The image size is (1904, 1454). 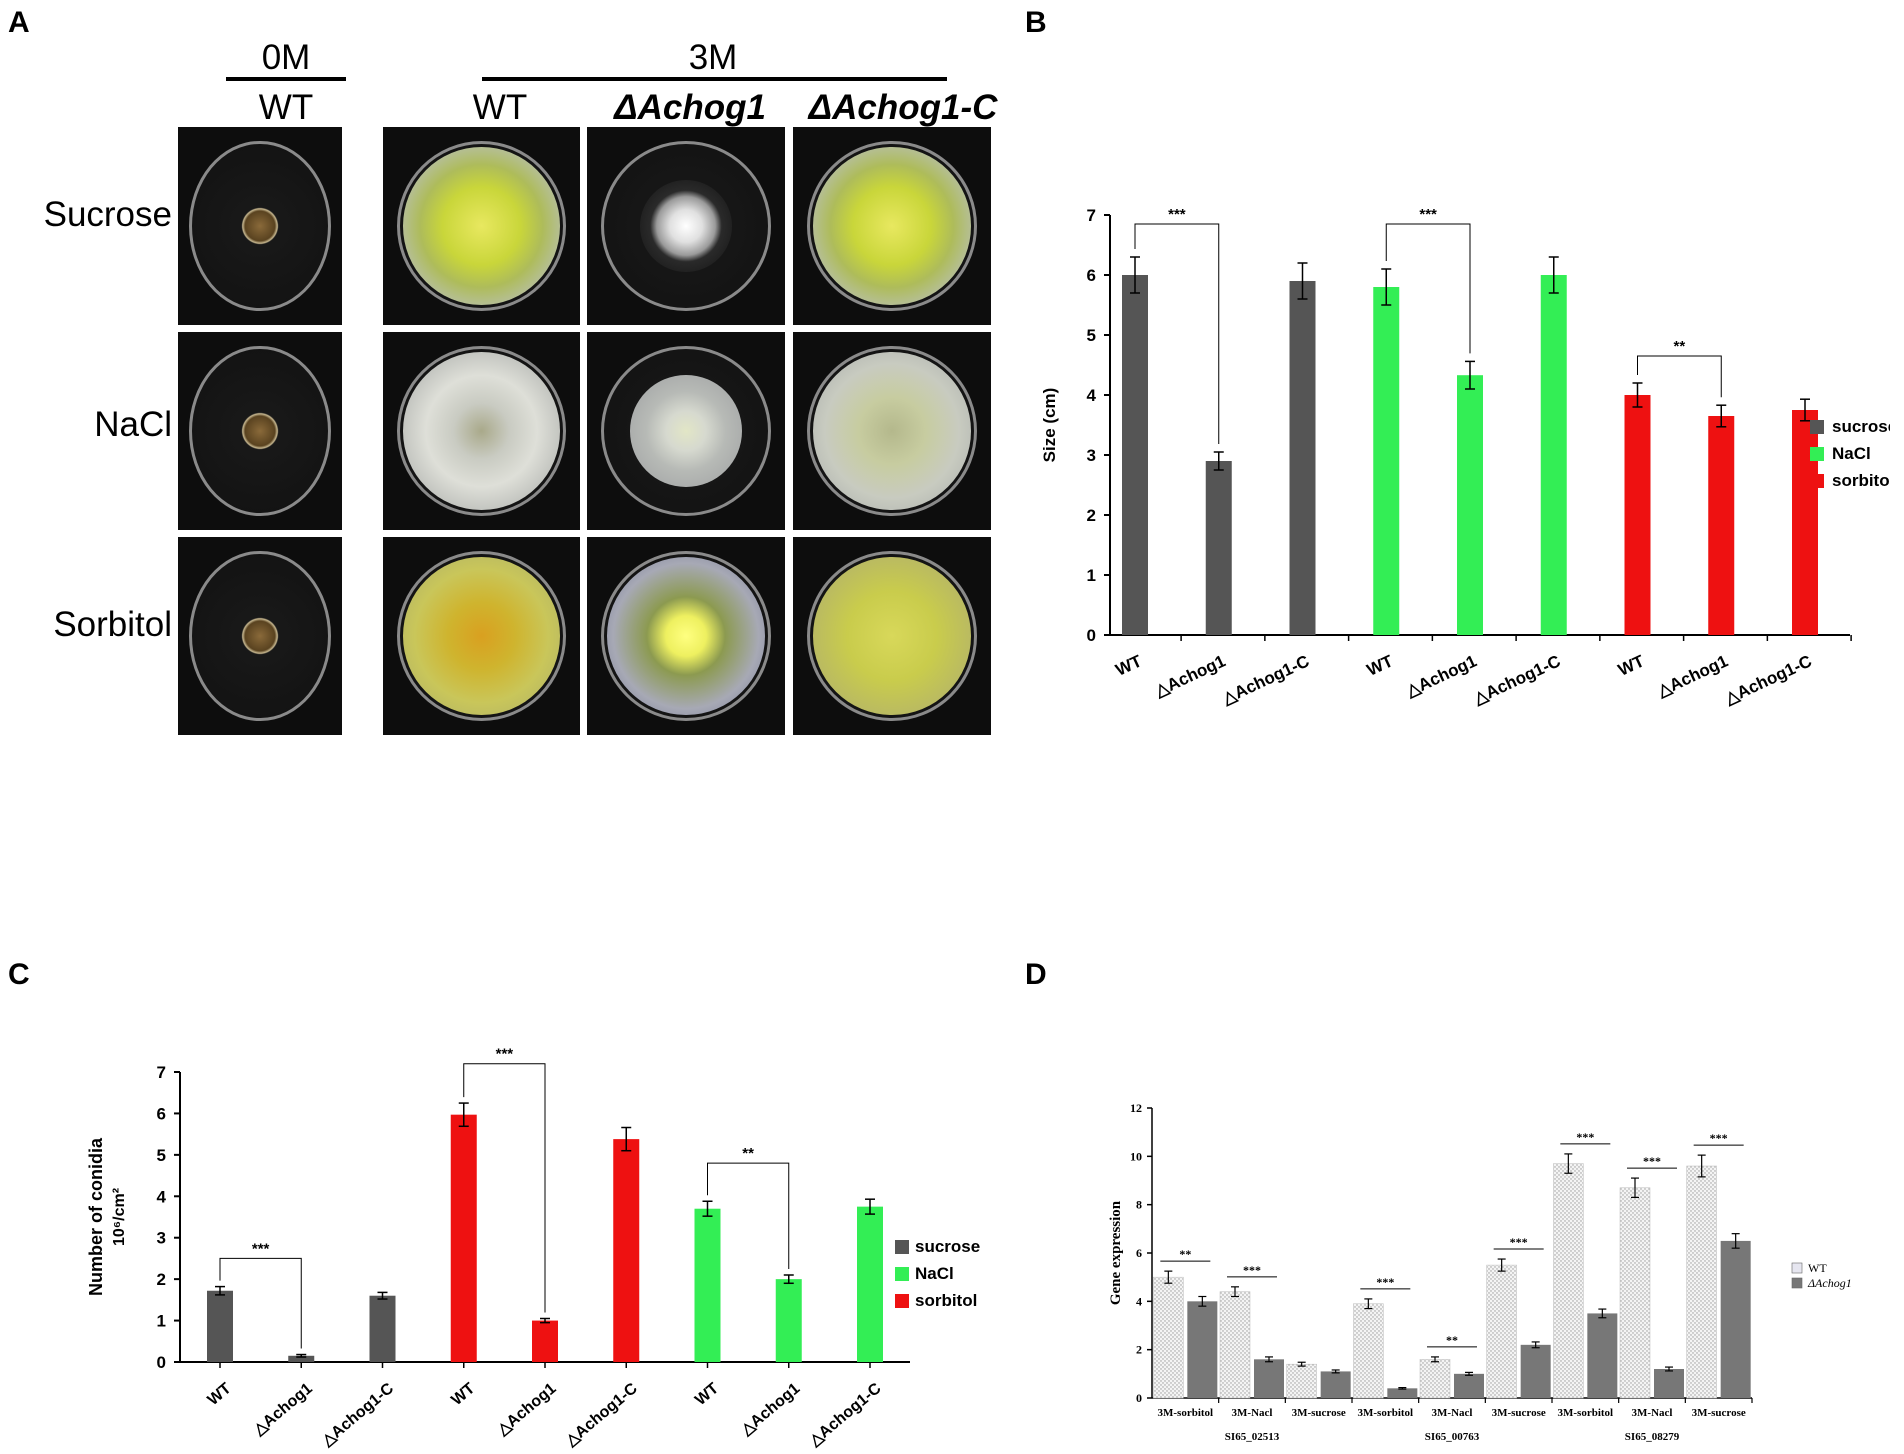 I want to click on panel-label-c: C, so click(x=19, y=974).